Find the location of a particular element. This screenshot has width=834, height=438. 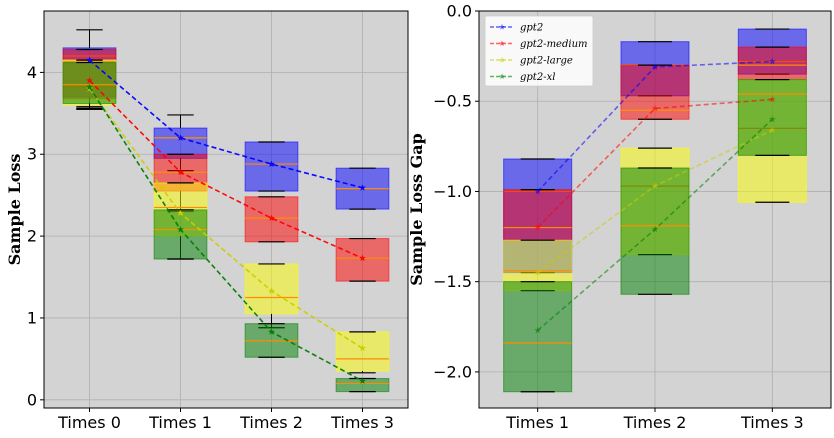

y-axis-label: Sample Loss is located at coordinates (14, 210).